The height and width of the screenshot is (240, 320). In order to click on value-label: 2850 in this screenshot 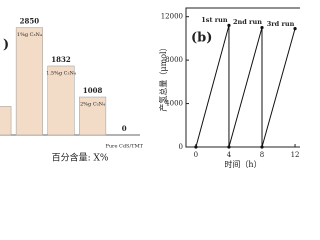, I will do `click(30, 21)`.